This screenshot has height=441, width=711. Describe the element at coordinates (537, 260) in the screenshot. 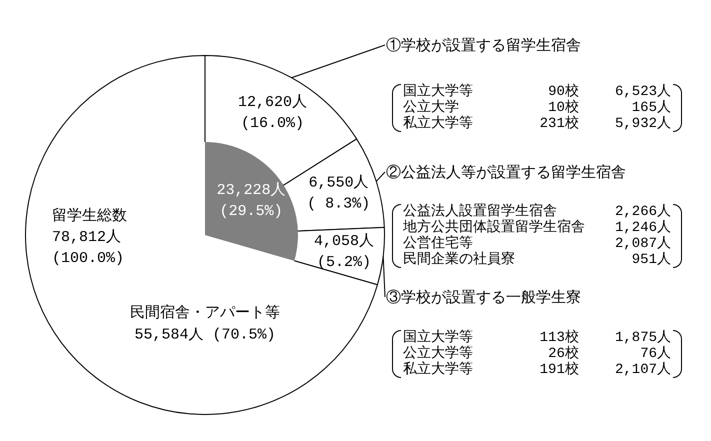

I see `text: 民間企業の社員寮 951人` at that location.